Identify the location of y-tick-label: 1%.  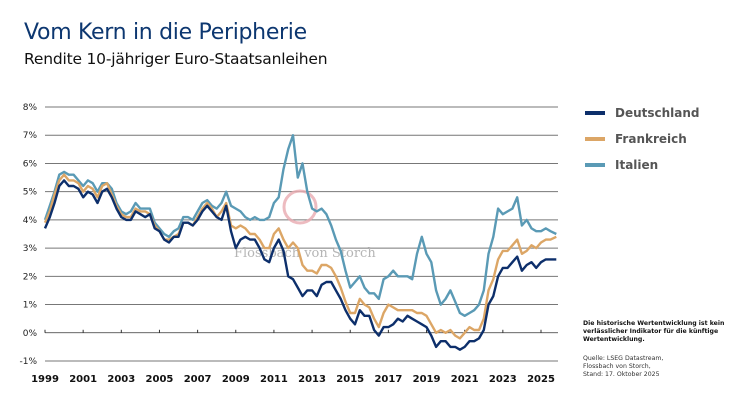
(30, 306).